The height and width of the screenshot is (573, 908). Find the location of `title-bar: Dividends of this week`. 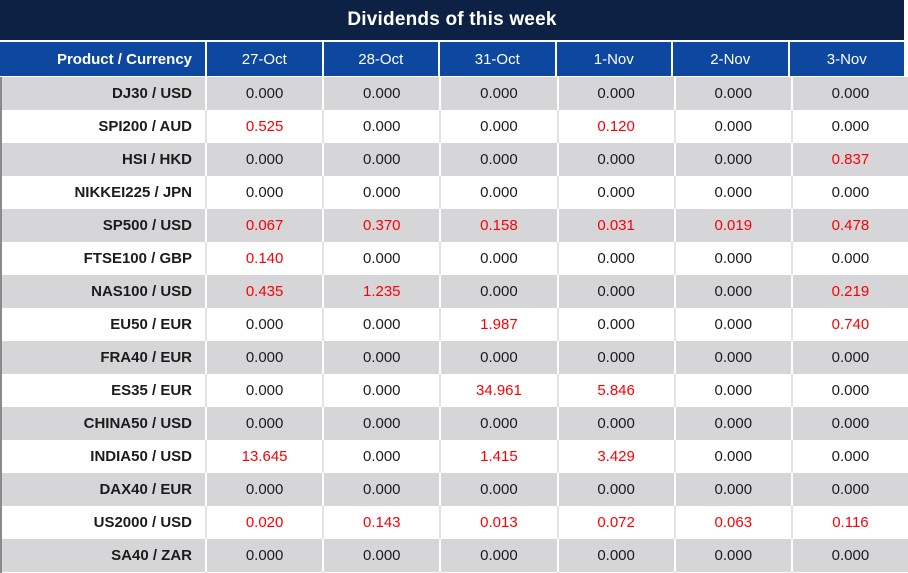

title-bar: Dividends of this week is located at coordinates (452, 21).